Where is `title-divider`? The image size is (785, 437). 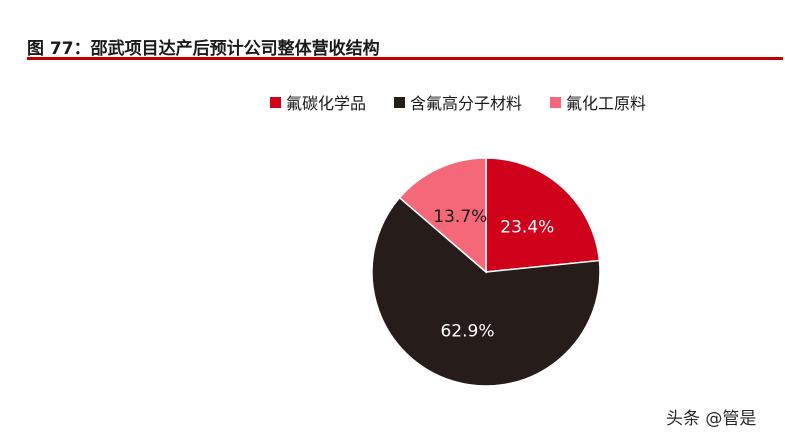 title-divider is located at coordinates (405, 58).